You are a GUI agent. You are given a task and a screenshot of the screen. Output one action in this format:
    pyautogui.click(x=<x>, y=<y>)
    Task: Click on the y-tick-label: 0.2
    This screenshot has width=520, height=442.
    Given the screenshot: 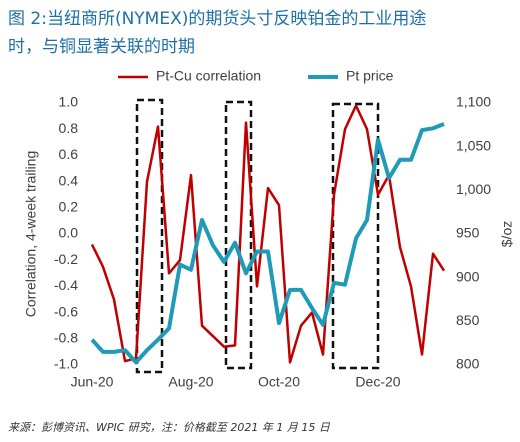 What is the action you would take?
    pyautogui.click(x=69, y=207)
    